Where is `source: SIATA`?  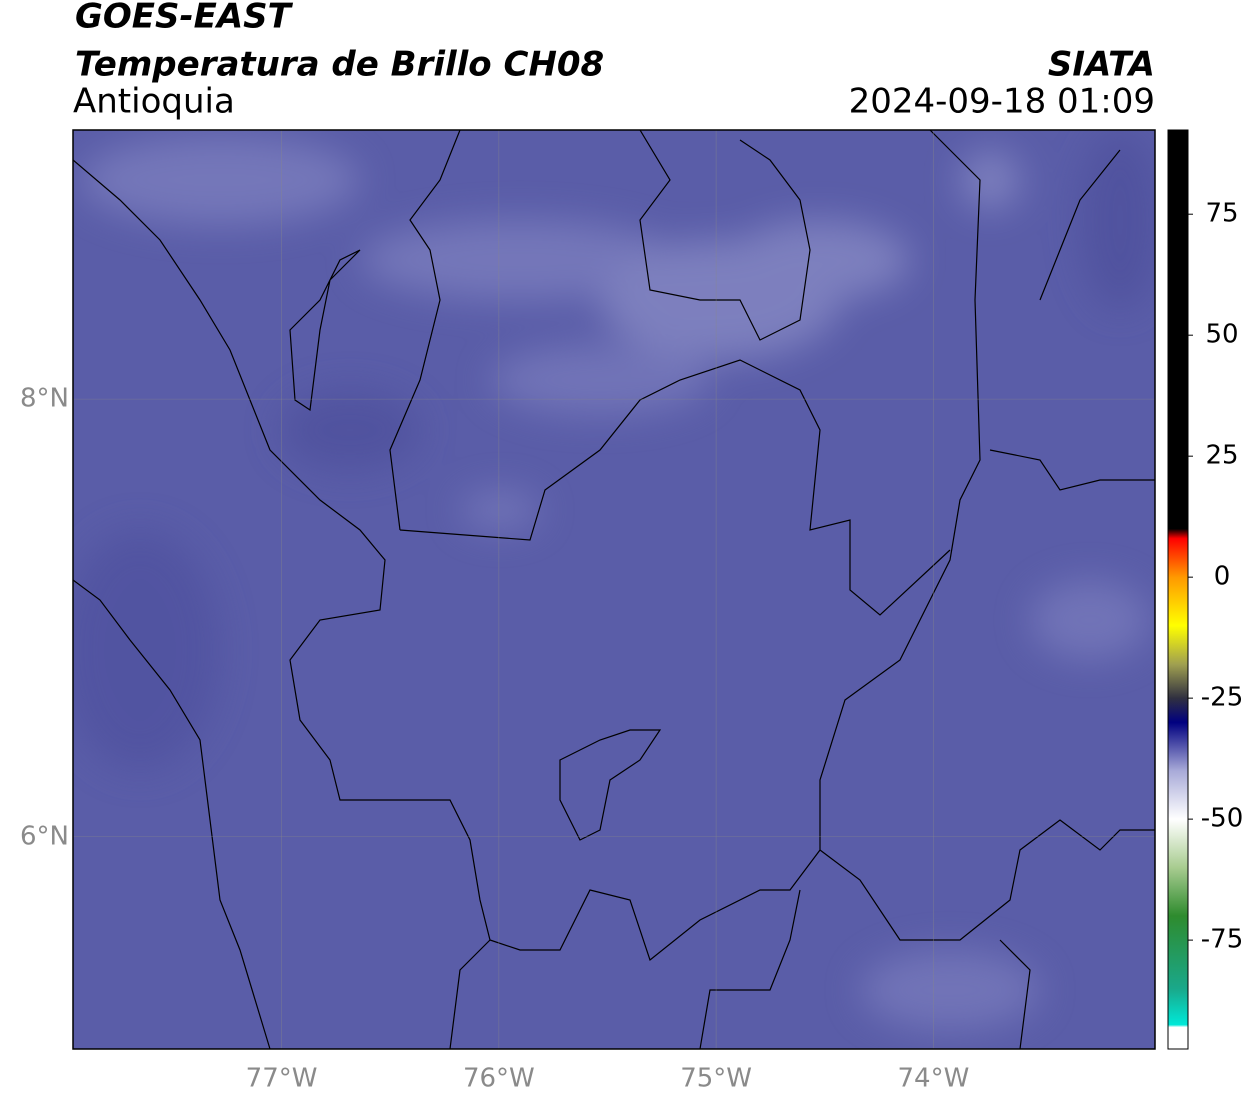 source: SIATA is located at coordinates (1101, 65).